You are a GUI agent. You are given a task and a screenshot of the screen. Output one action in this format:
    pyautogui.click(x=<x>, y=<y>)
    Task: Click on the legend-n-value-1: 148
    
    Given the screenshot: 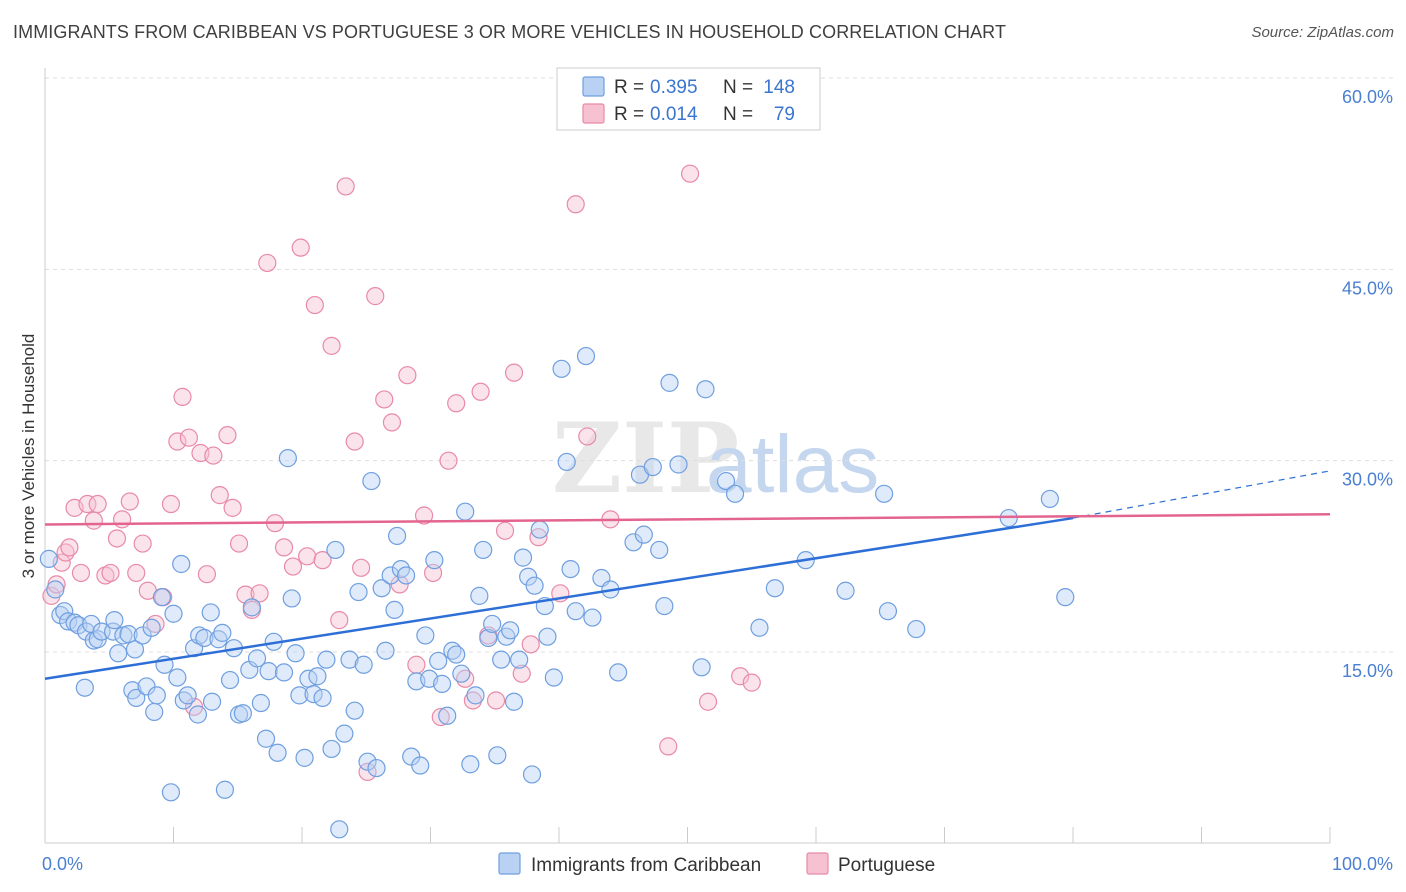 What is the action you would take?
    pyautogui.click(x=779, y=87)
    